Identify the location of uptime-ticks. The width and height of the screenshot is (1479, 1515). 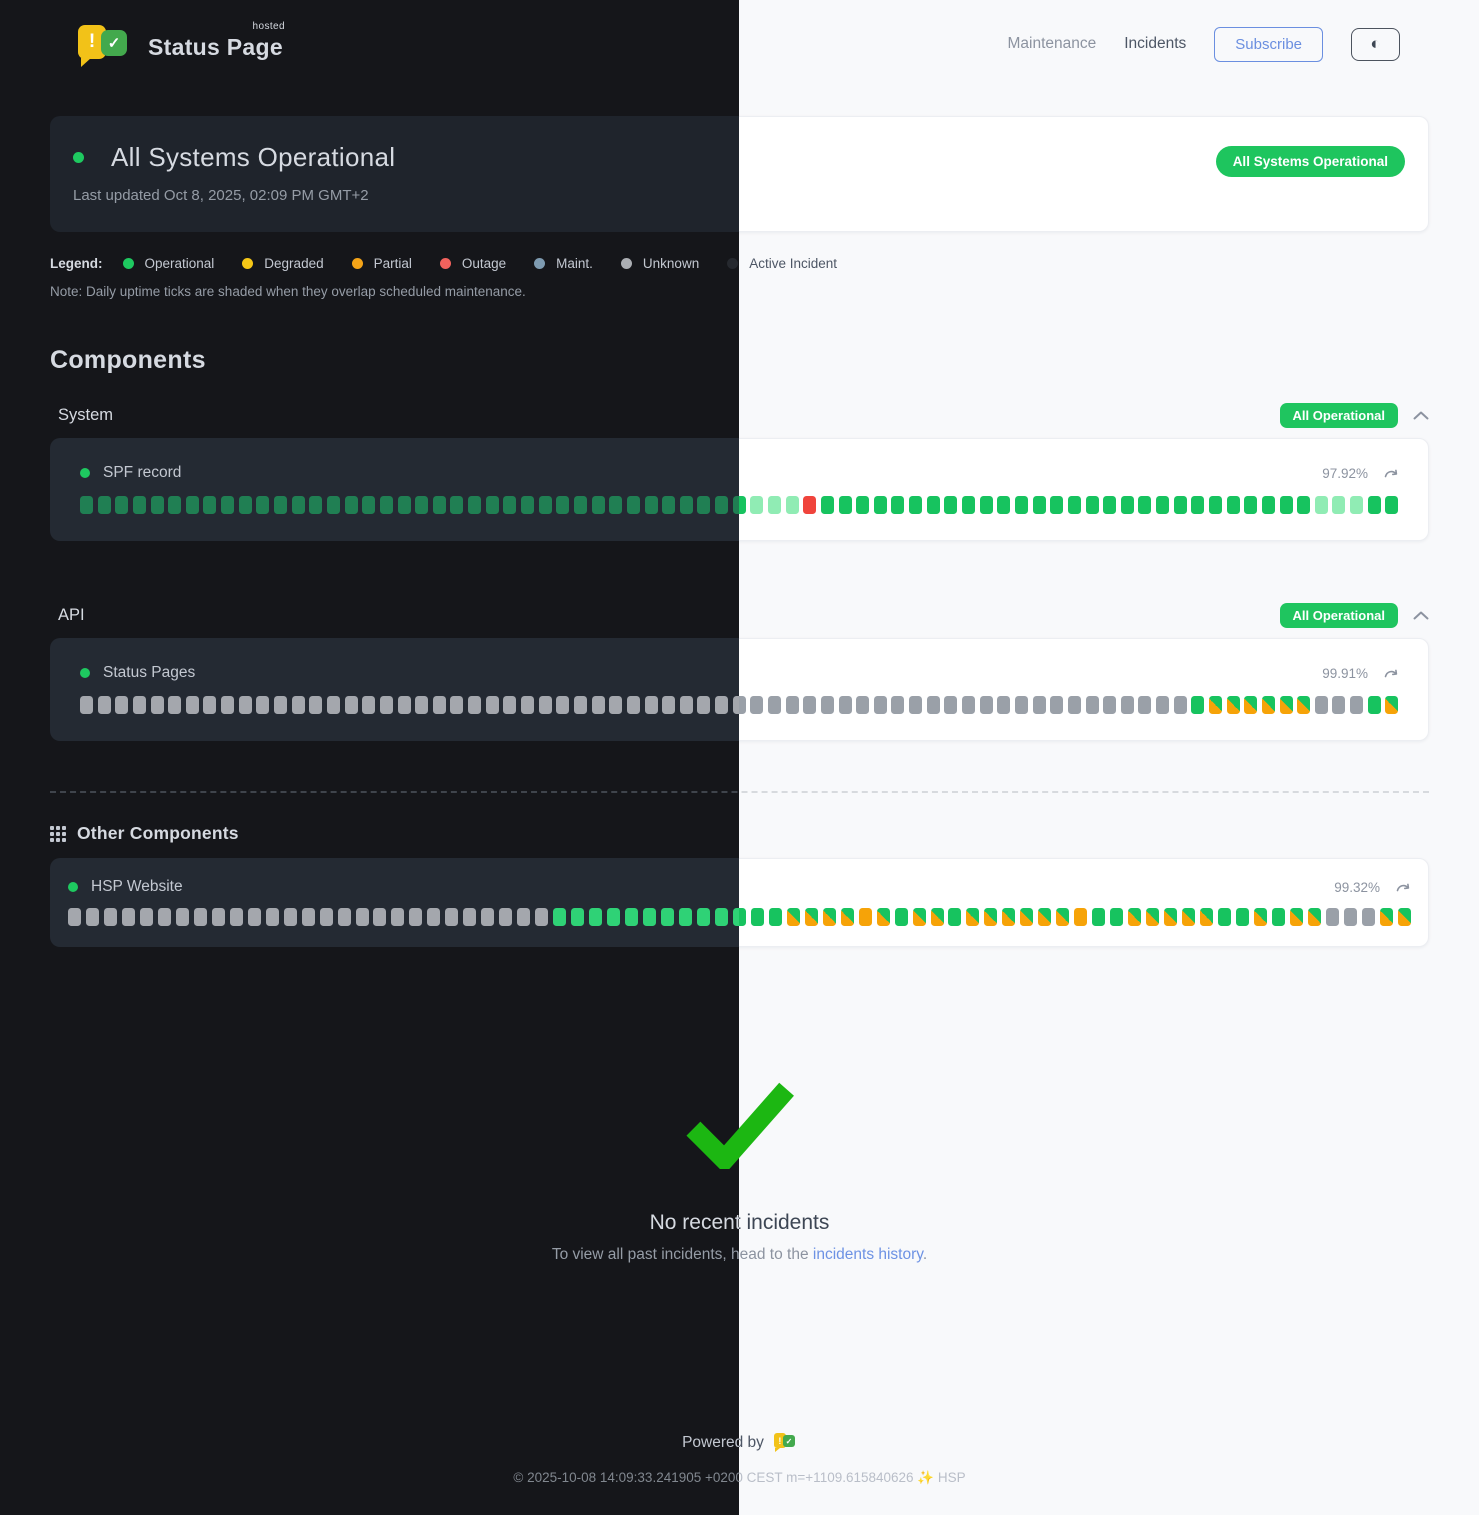
(409, 505).